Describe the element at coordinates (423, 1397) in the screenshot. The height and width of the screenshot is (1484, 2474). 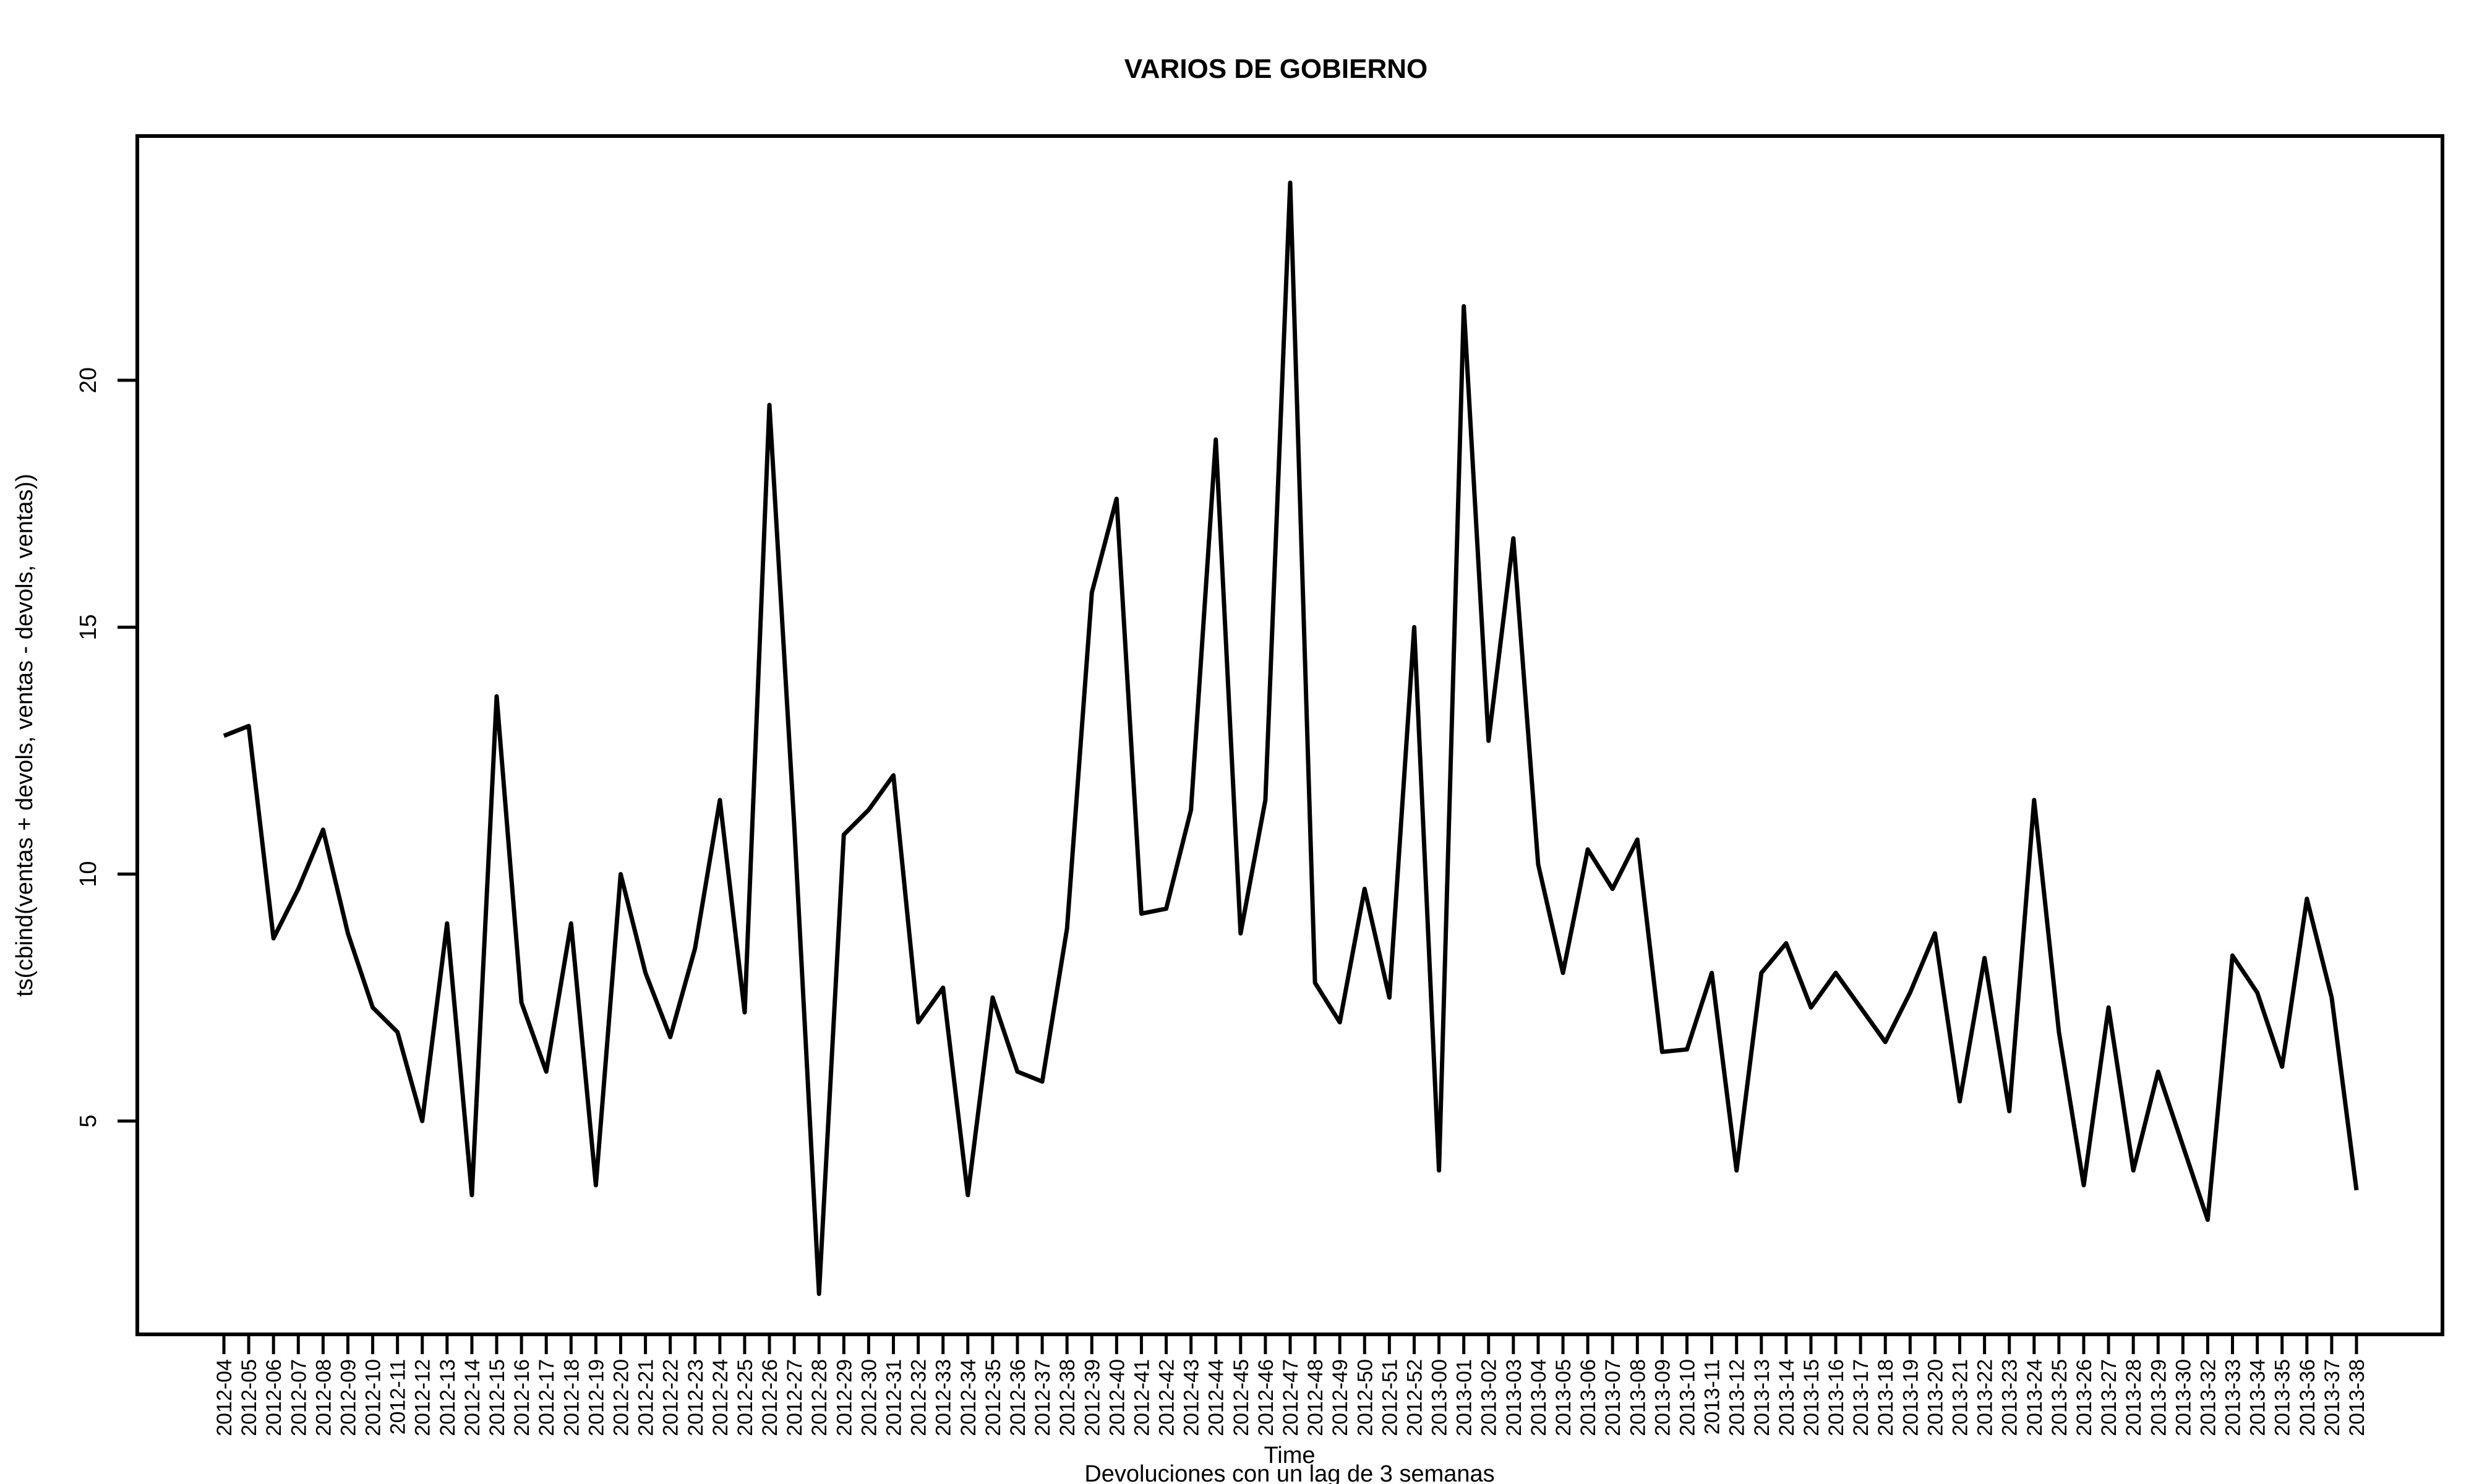
I see `x-tick-label: 2012-12` at that location.